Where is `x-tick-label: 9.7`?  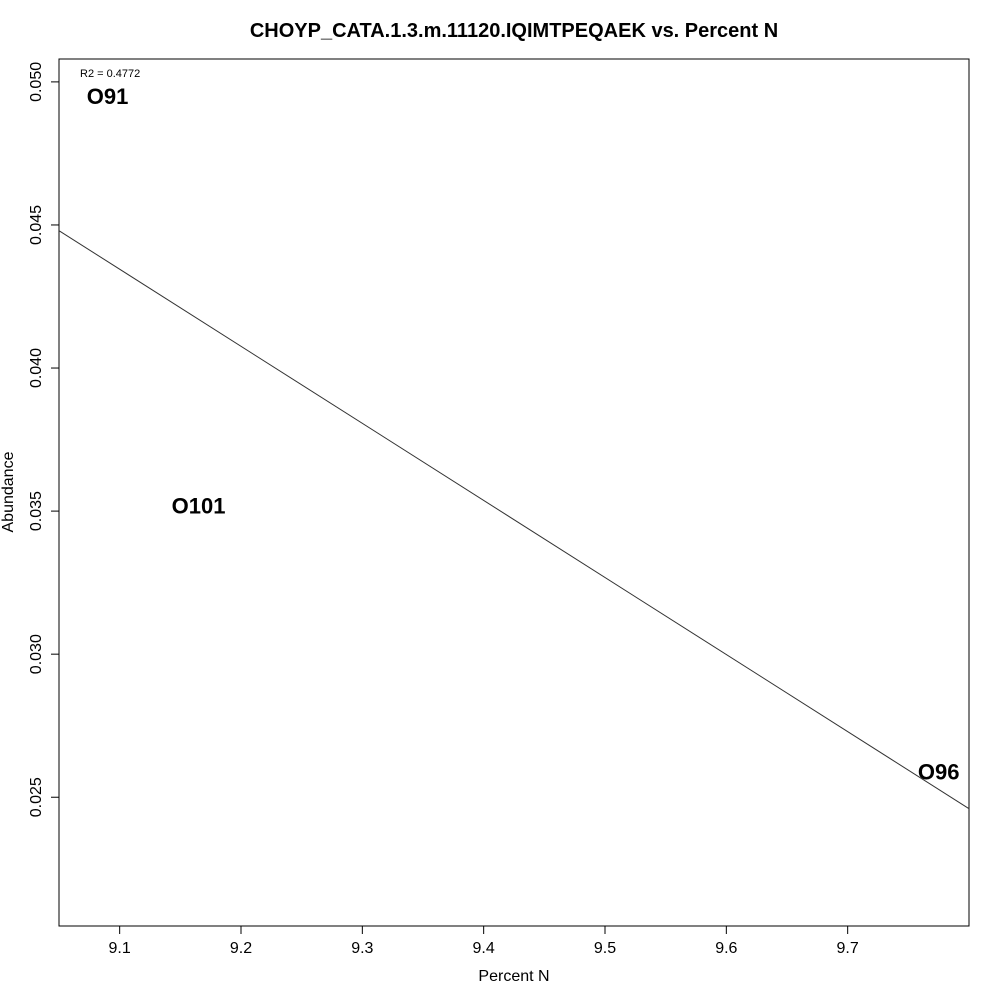
x-tick-label: 9.7 is located at coordinates (848, 948).